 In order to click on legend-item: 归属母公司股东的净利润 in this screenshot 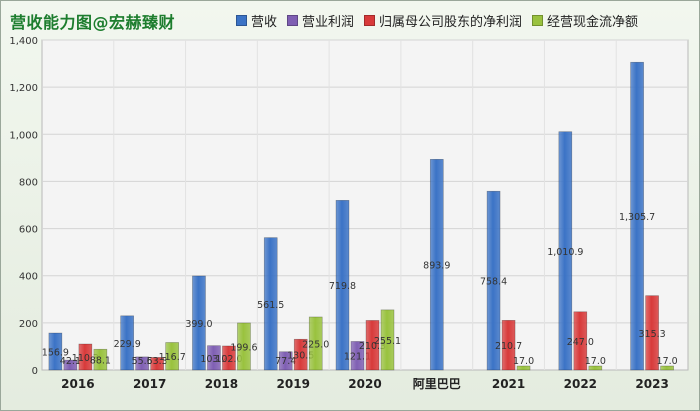, I will do `click(443, 20)`.